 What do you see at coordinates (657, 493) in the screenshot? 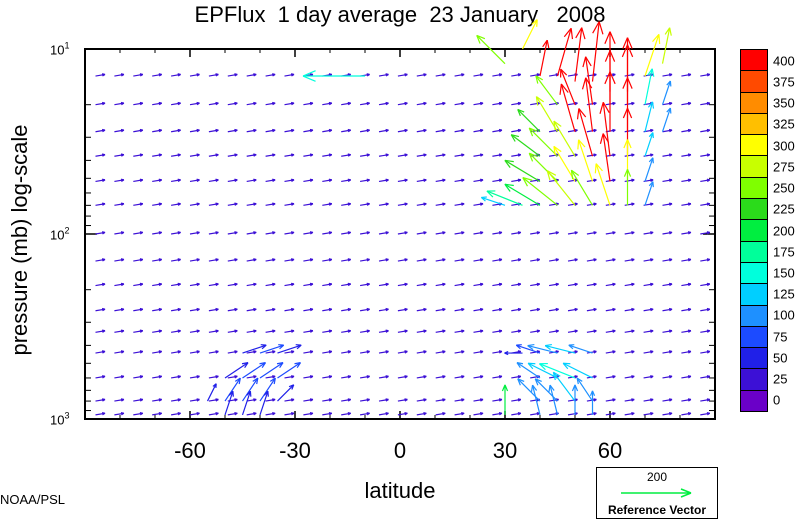
I see `reference-vector-box: 200 Reference Vector` at bounding box center [657, 493].